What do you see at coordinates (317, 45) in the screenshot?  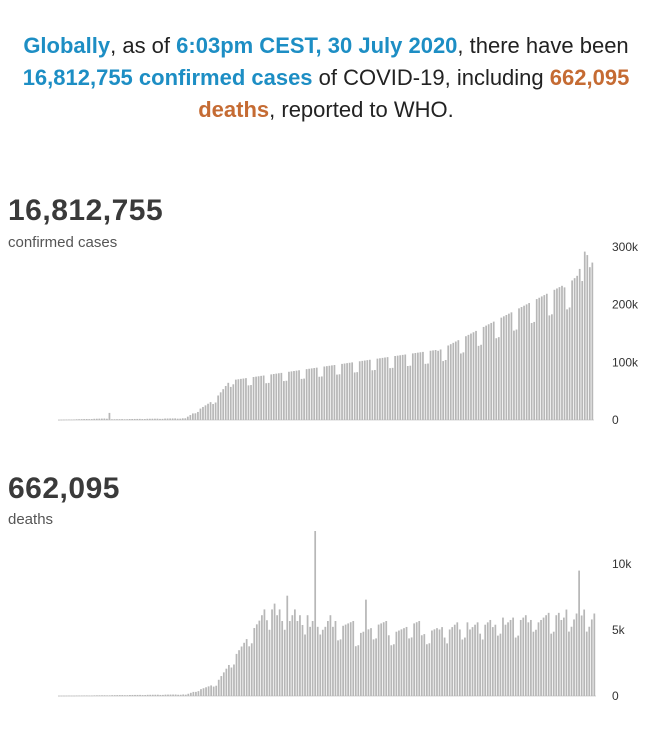 I see `headline-timestamp: 6:03pm CEST, 30 July 2020` at bounding box center [317, 45].